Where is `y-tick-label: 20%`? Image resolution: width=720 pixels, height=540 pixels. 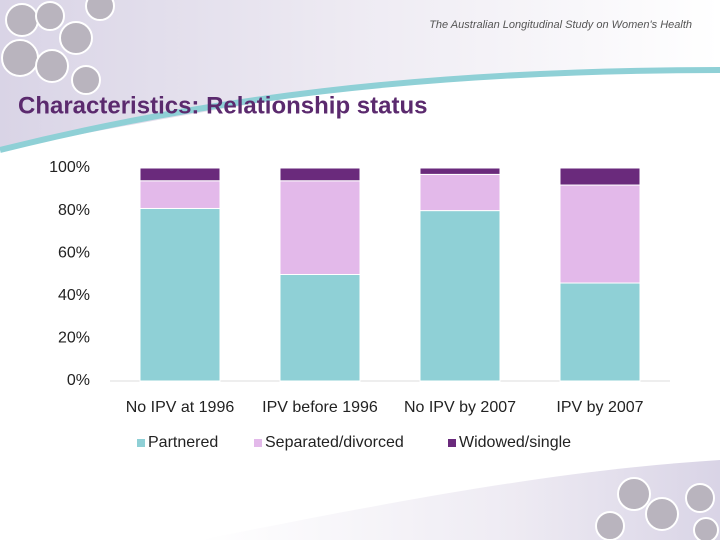
y-tick-label: 20% is located at coordinates (74, 338).